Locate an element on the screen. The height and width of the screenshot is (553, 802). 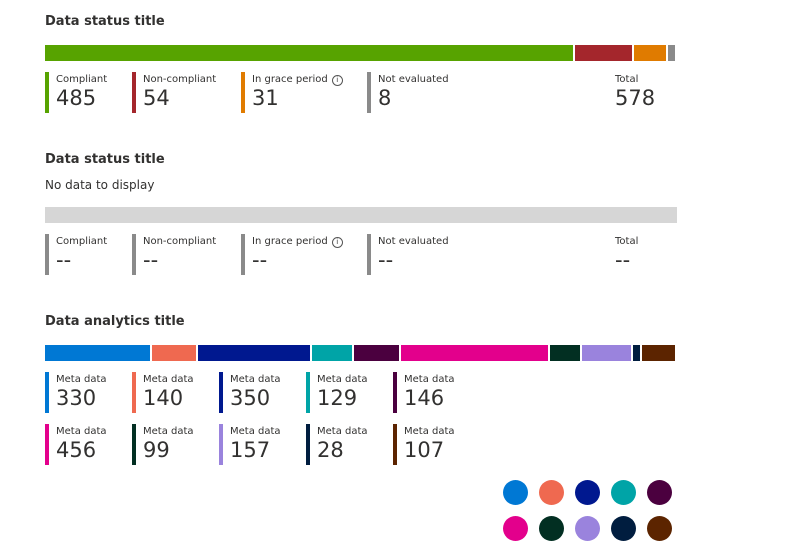
legend-item: In grace period i 31 is located at coordinates (292, 92).